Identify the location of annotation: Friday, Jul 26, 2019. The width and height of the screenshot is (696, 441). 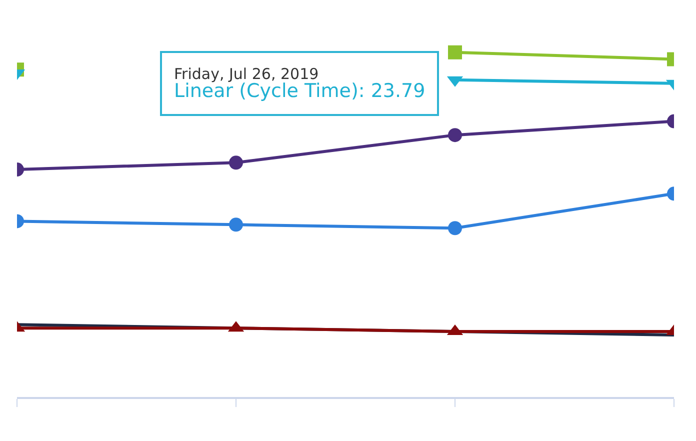
(246, 74).